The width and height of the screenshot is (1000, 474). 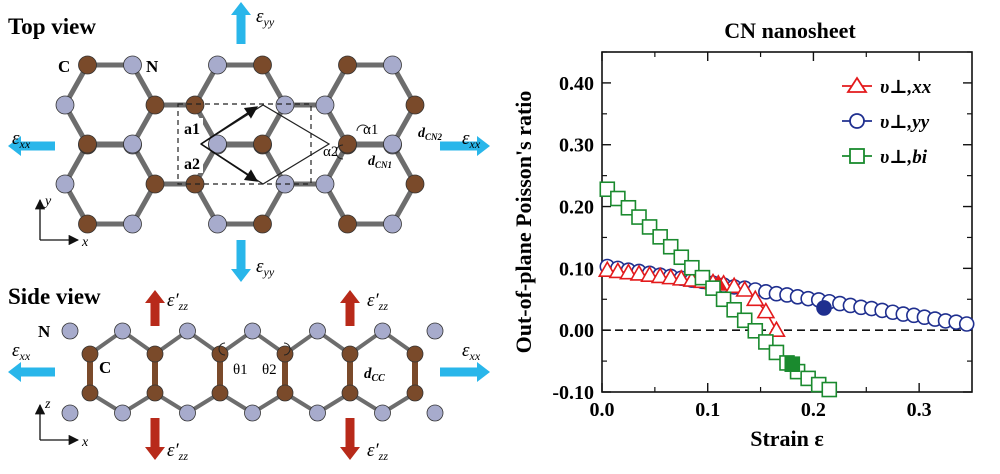 What do you see at coordinates (177, 301) in the screenshot?
I see `ezz-label-top-left: ε′zz` at bounding box center [177, 301].